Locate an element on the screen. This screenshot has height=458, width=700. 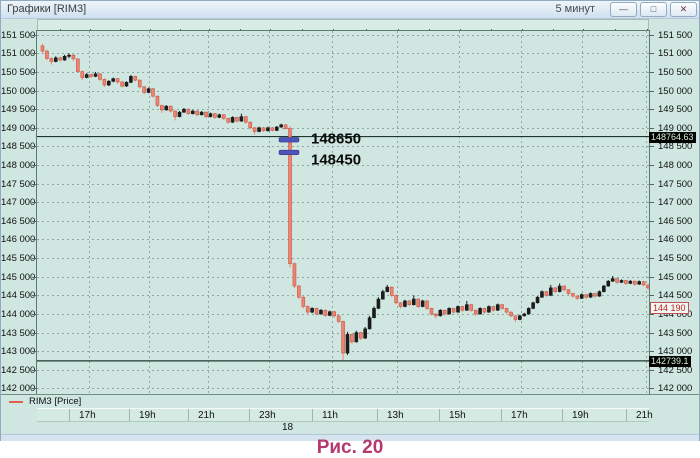
x-axis-label: 13h is located at coordinates (395, 415).